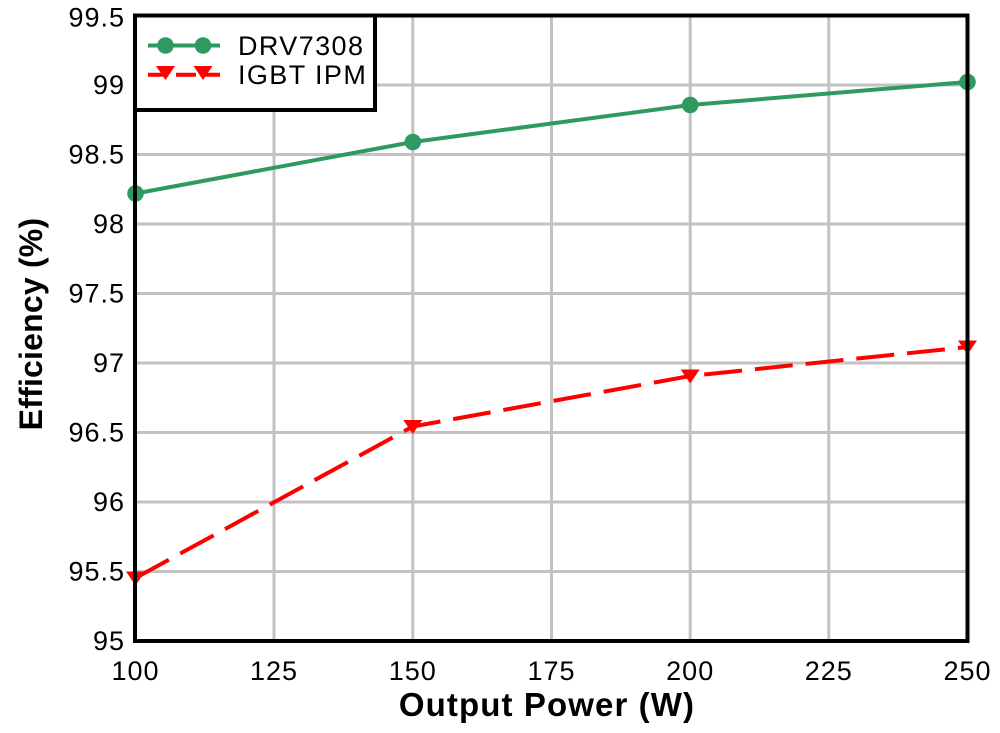 The width and height of the screenshot is (1000, 733). Describe the element at coordinates (274, 671) in the screenshot. I see `svg-text: 125` at that location.